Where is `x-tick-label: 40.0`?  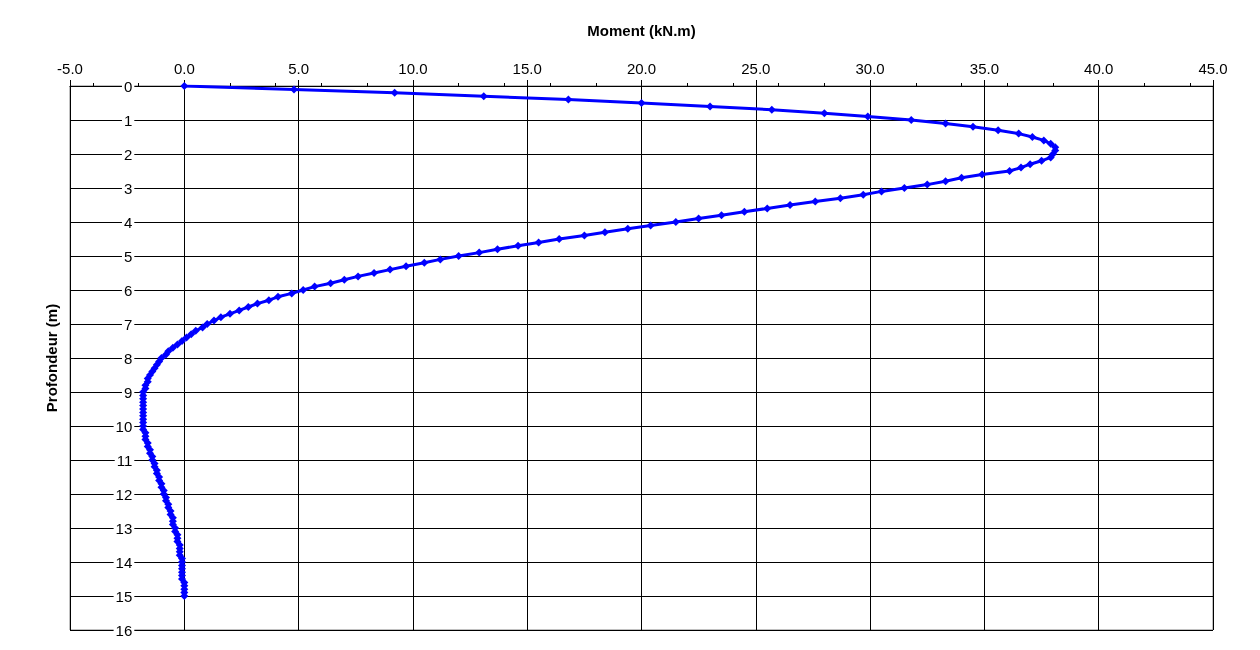 x-tick-label: 40.0 is located at coordinates (1099, 68).